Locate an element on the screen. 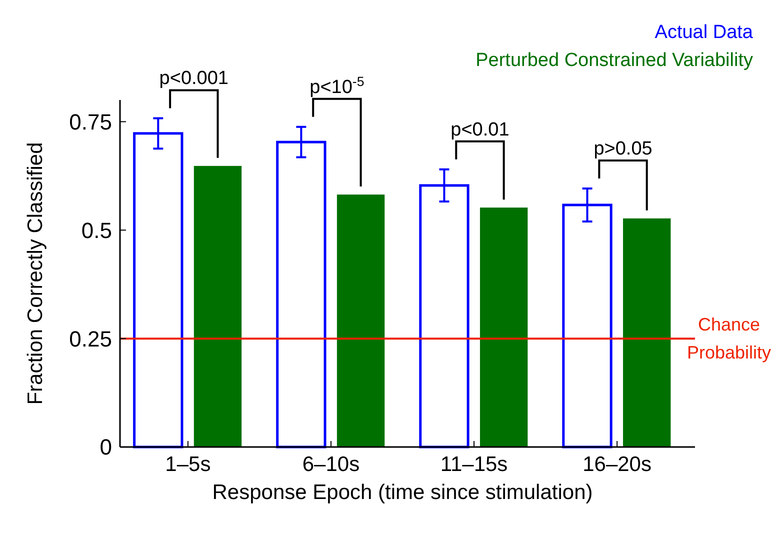  x-axis-title: Response Epoch (time since stimulation) is located at coordinates (402, 492).